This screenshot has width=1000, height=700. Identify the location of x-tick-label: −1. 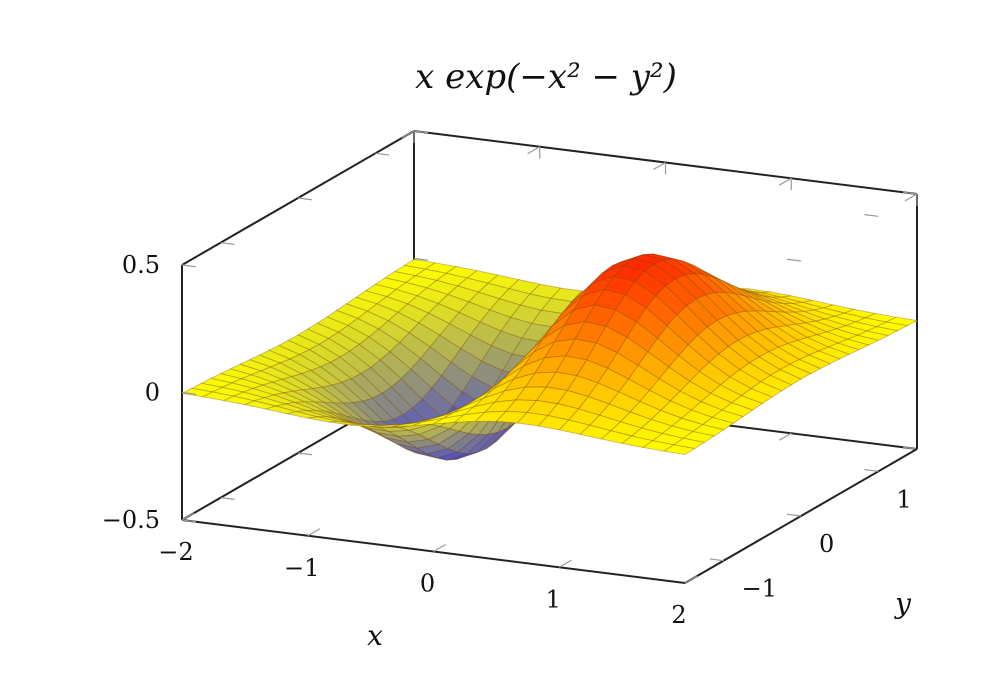
(301, 568).